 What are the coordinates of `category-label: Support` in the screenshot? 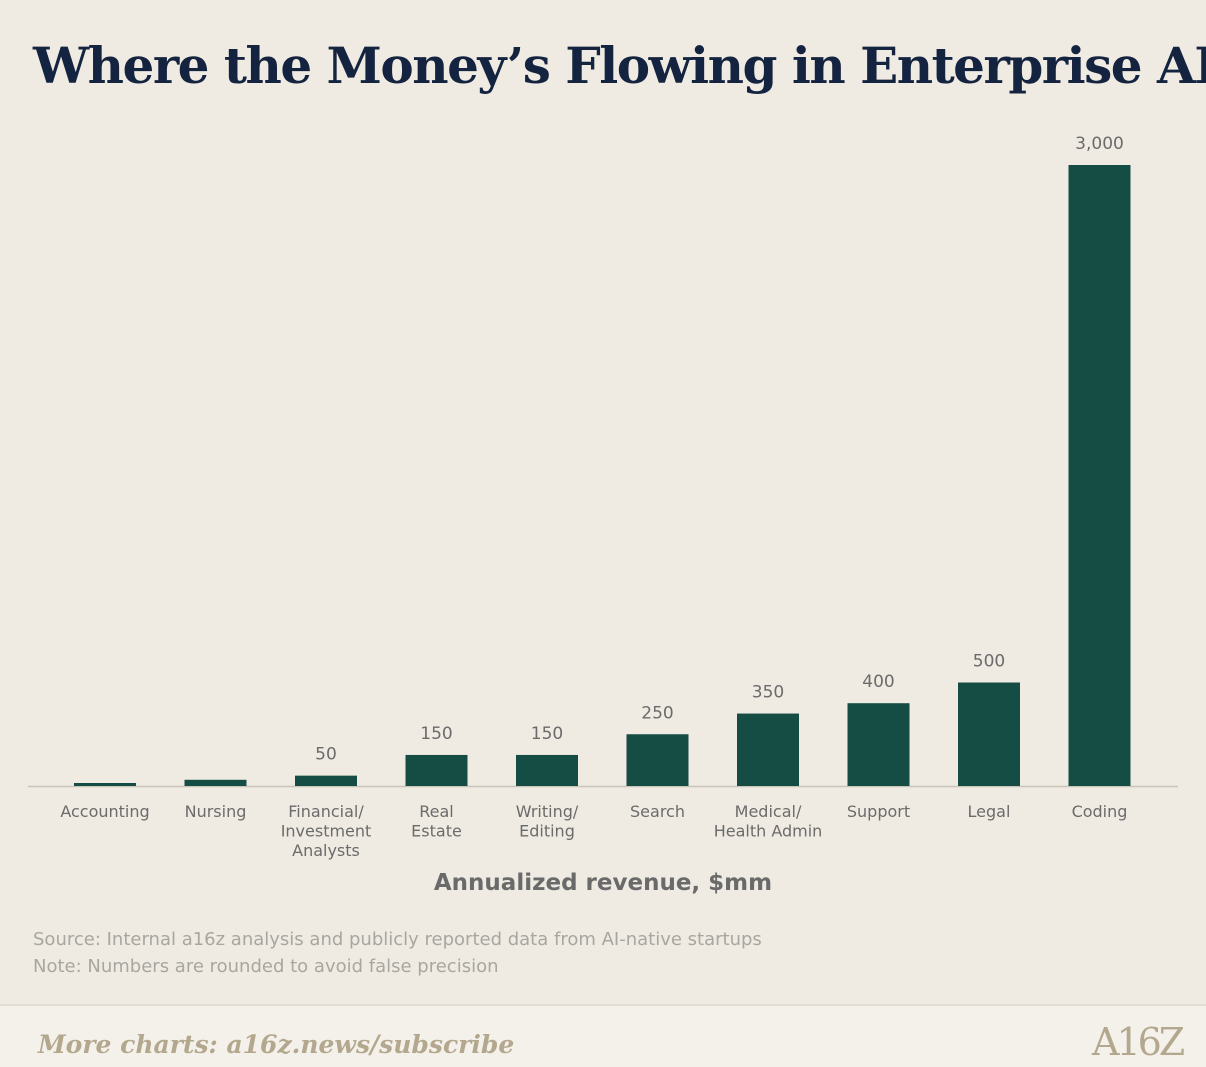 It's located at (878, 811).